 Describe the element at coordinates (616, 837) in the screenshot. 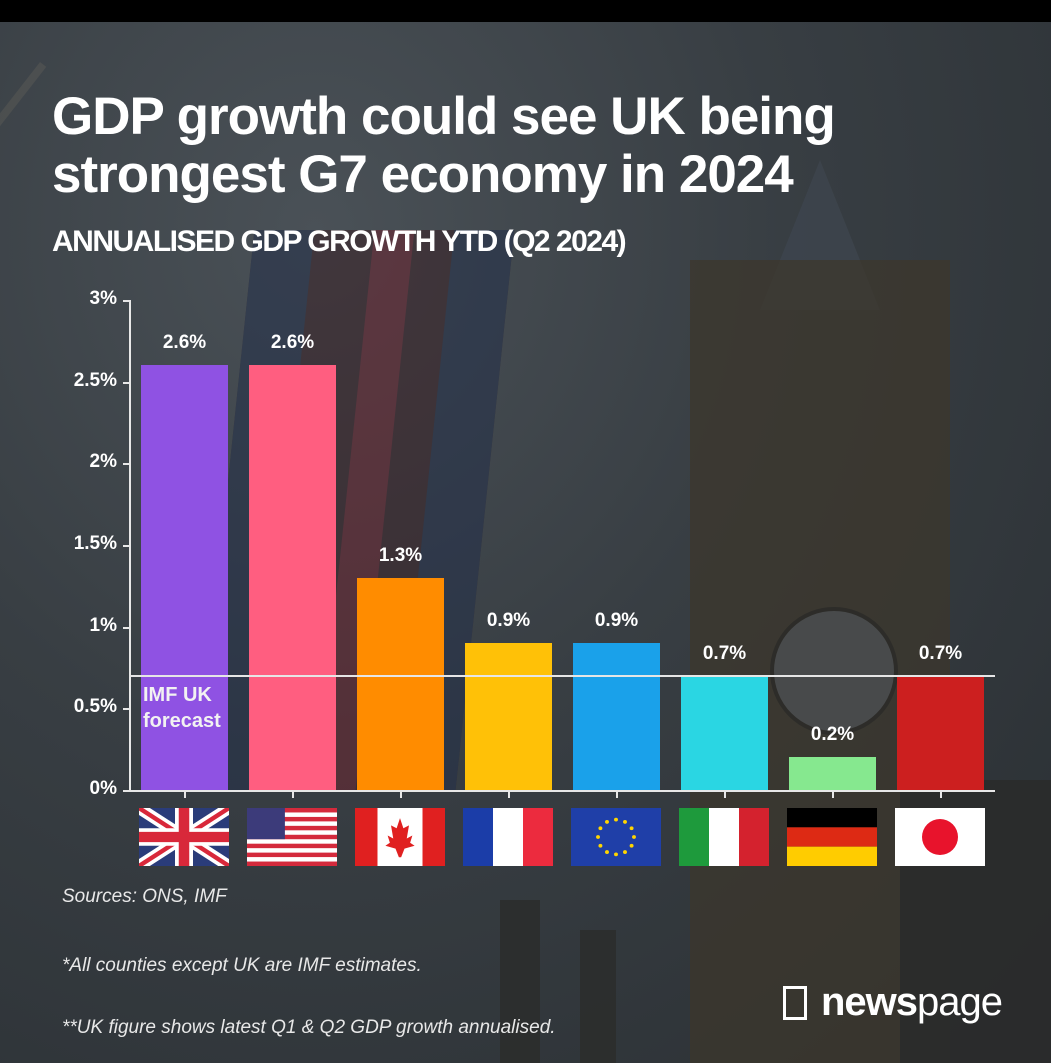

I see `eu-flag-icon` at that location.